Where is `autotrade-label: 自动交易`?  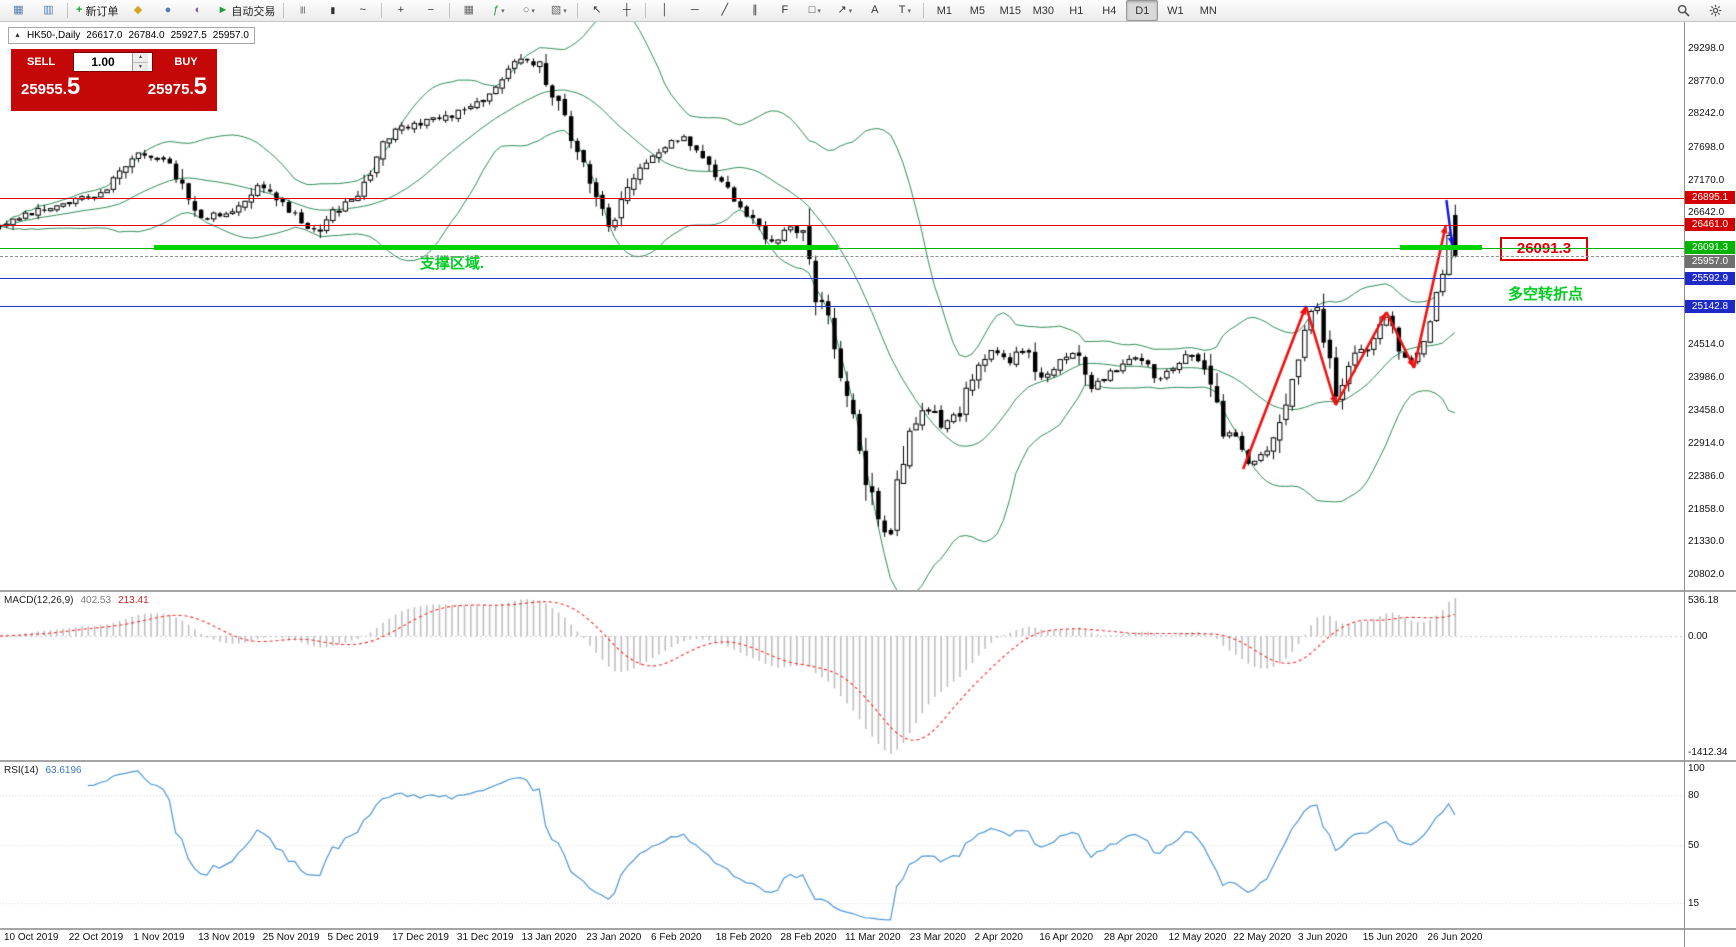 autotrade-label: 自动交易 is located at coordinates (253, 11).